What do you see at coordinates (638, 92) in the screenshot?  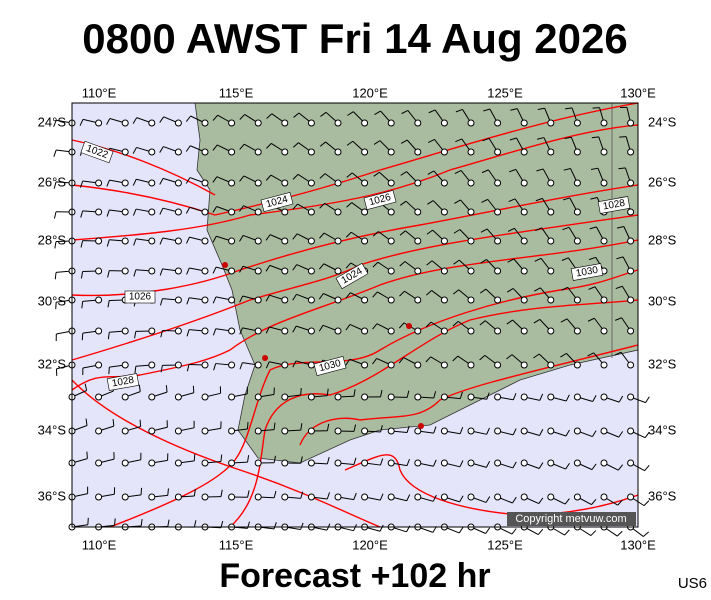 I see `lon-label: 130°E` at bounding box center [638, 92].